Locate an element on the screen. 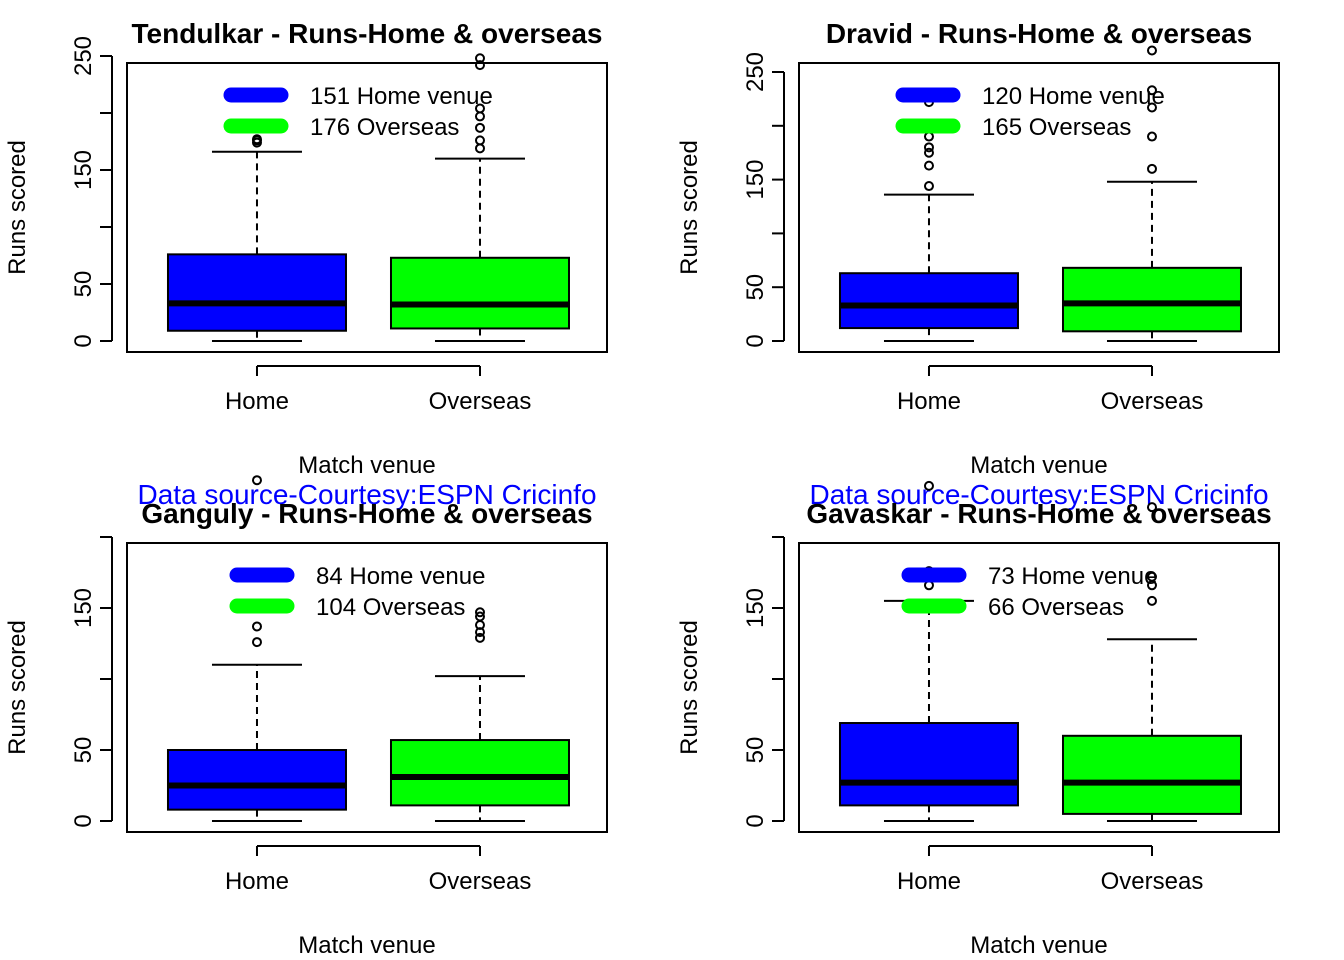 This screenshot has width=1344, height=960. legend-label-overseas: 165 Overseas is located at coordinates (1056, 127).